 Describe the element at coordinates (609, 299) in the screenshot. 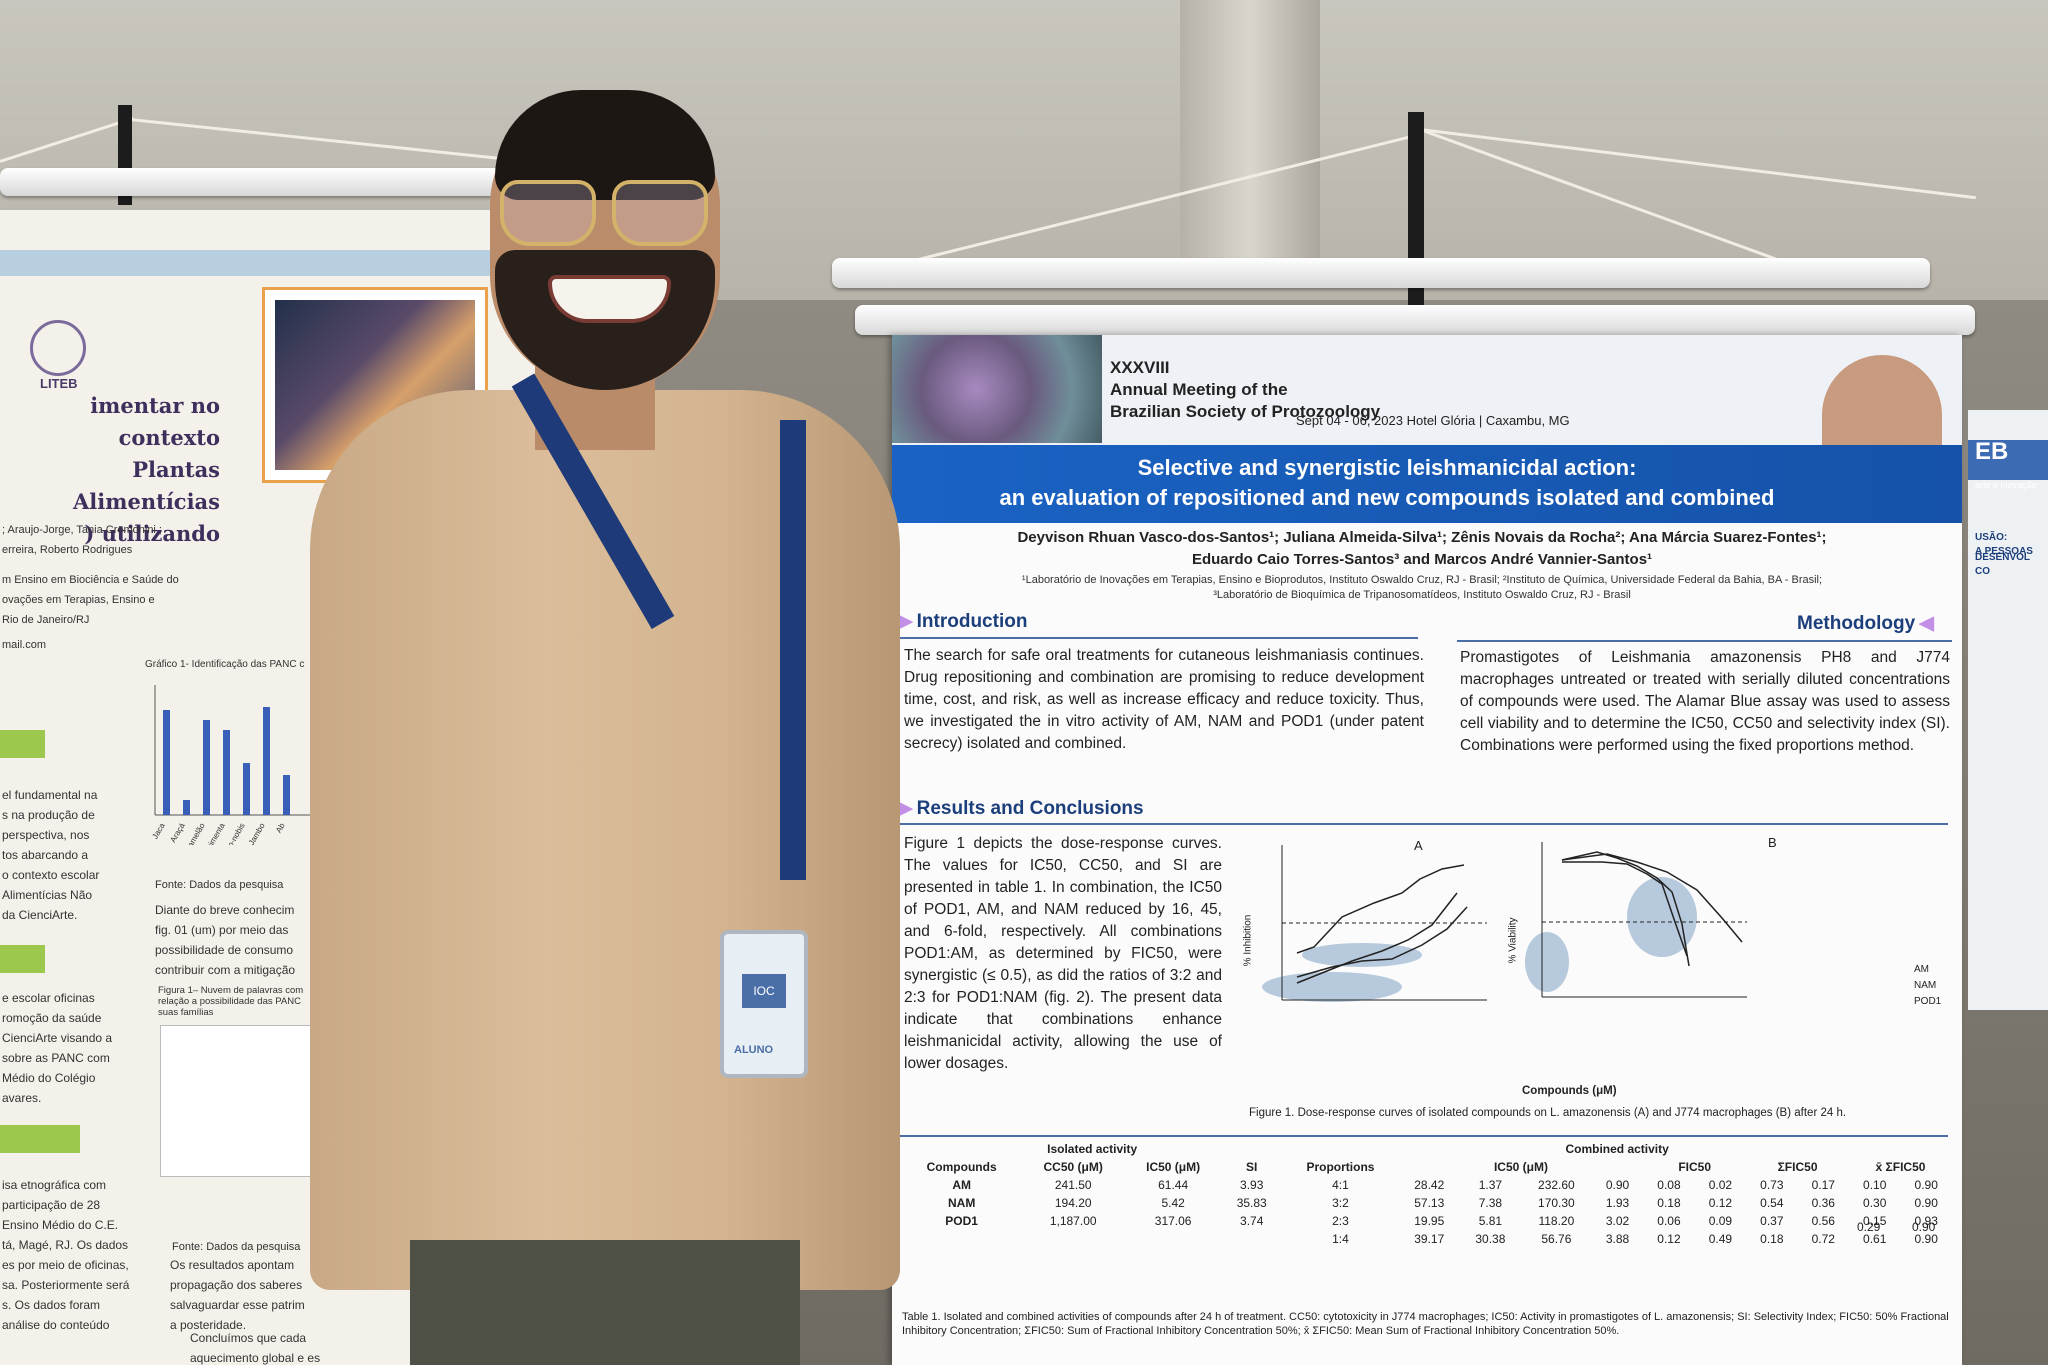

I see `smile` at that location.